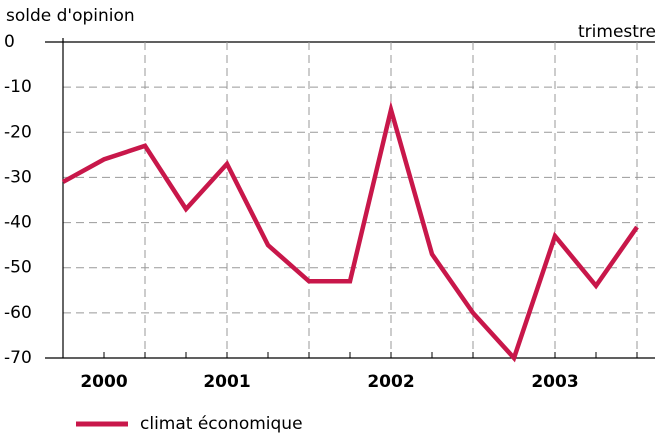 The height and width of the screenshot is (439, 662). What do you see at coordinates (18, 87) in the screenshot?
I see `y-tick-label: -10` at bounding box center [18, 87].